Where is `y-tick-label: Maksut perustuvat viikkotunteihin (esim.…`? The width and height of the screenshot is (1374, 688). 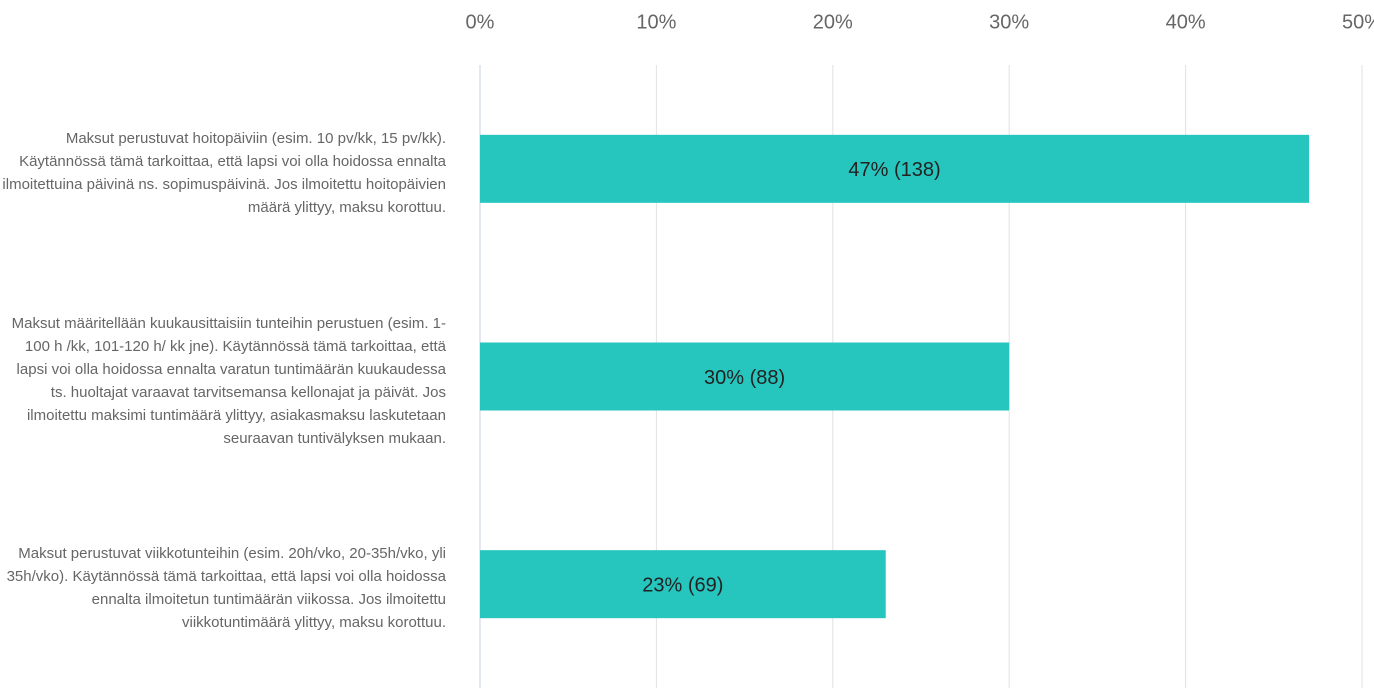
y-tick-label: Maksut perustuvat viikkotunteihin (esim.… is located at coordinates (226, 588).